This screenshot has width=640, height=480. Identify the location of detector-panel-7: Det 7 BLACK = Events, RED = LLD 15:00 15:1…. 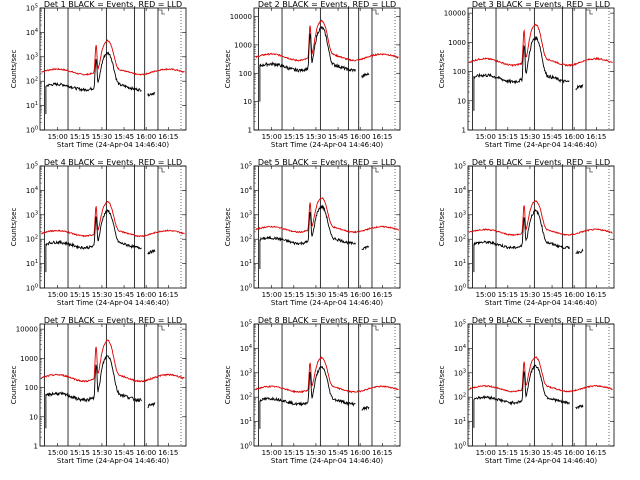
(98, 390).